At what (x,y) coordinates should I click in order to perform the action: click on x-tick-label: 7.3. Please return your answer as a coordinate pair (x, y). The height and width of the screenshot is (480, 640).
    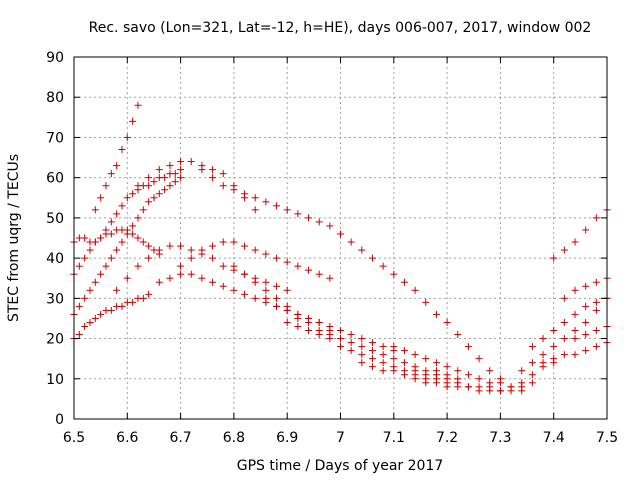
    Looking at the image, I should click on (500, 438).